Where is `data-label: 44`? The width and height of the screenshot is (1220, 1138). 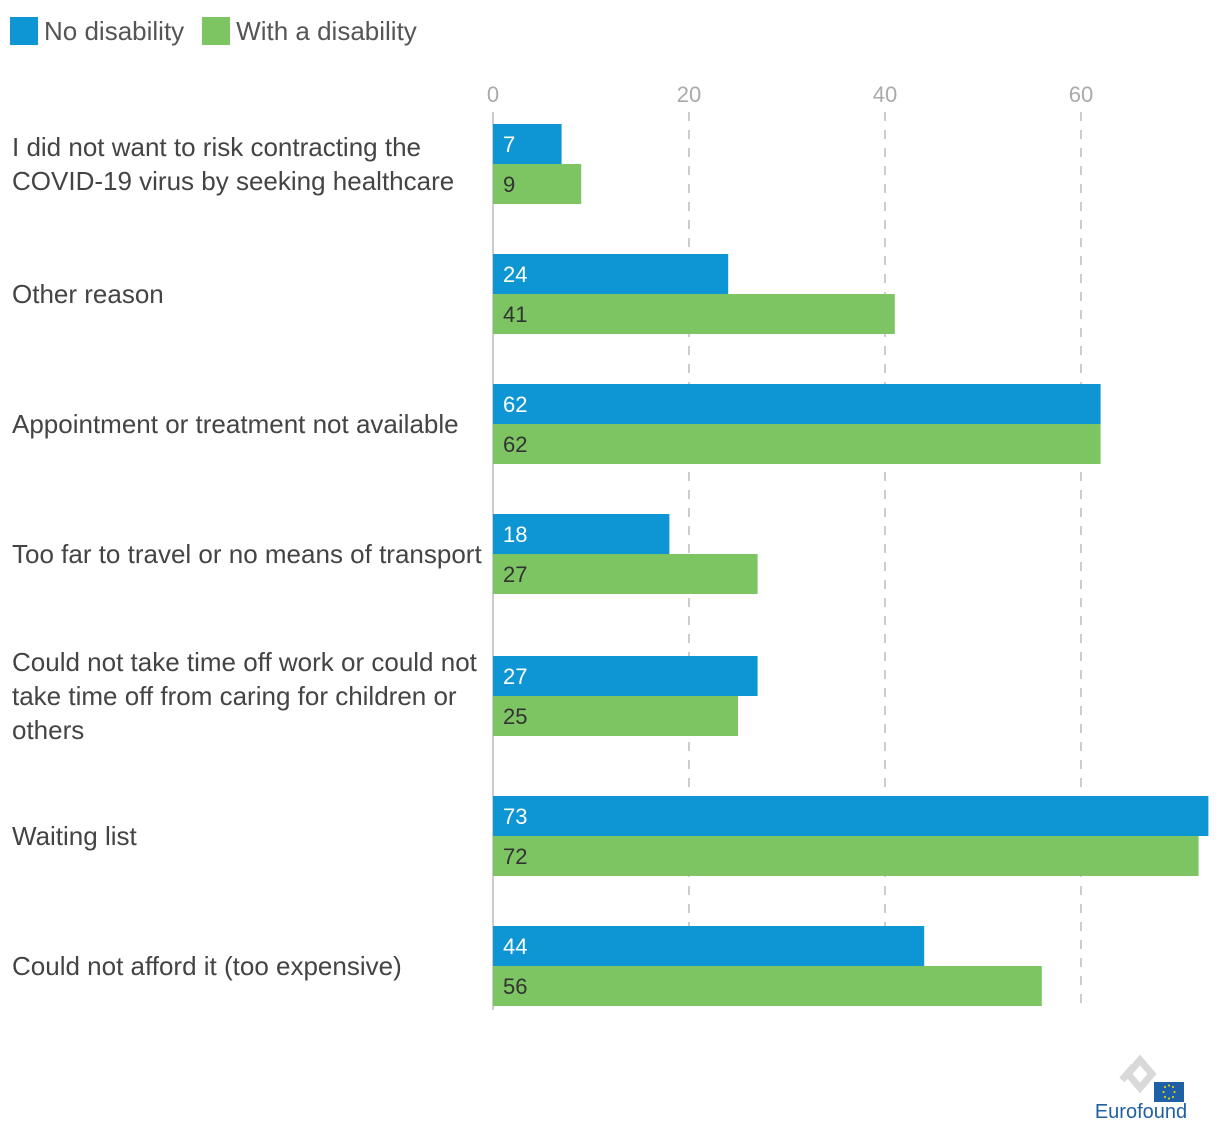 data-label: 44 is located at coordinates (515, 946).